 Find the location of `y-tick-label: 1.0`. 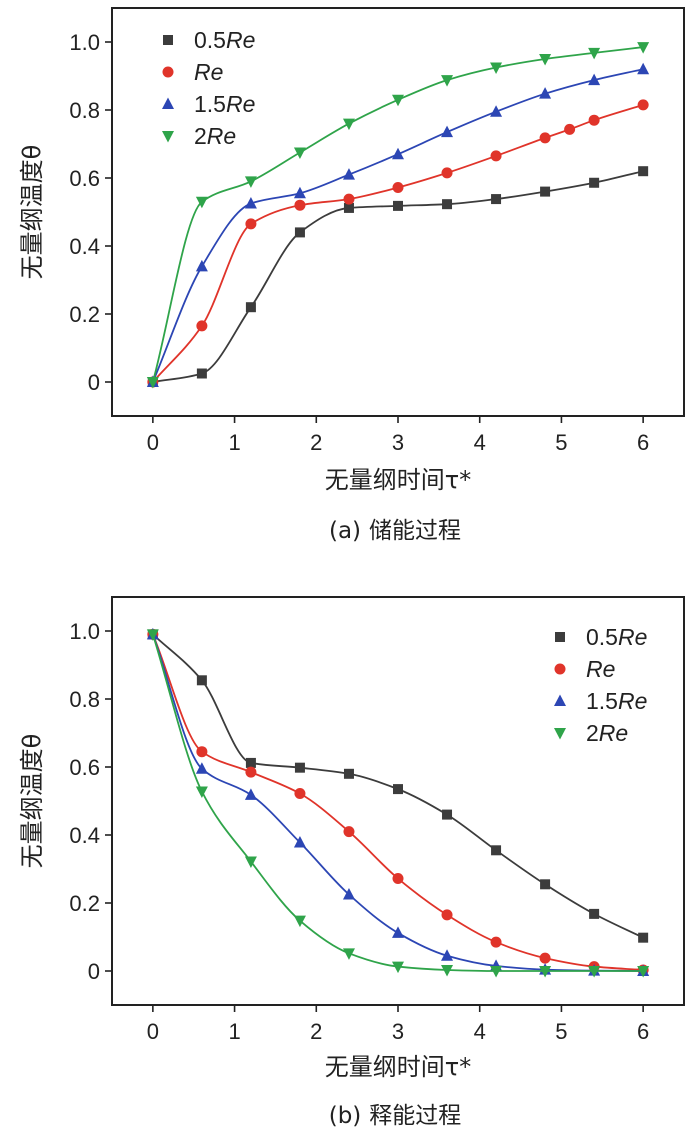

y-tick-label: 1.0 is located at coordinates (84, 631).